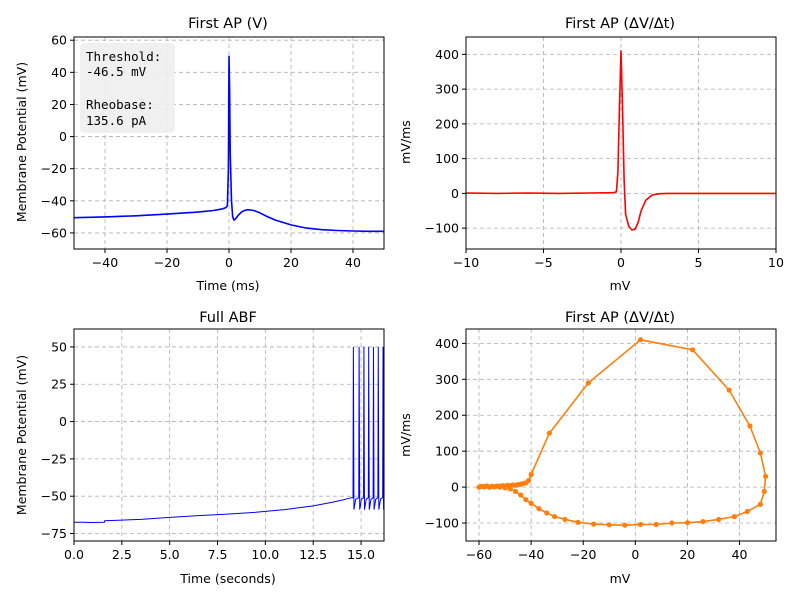 This screenshot has width=800, height=600. What do you see at coordinates (54, 200) in the screenshot?
I see `y-tick-label: −40` at bounding box center [54, 200].